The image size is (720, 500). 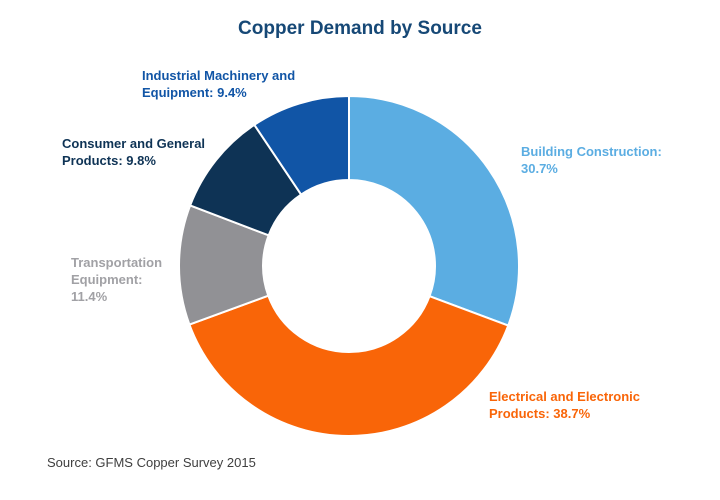 I want to click on donut-slice-electrical-and-electronic-products, so click(x=349, y=365).